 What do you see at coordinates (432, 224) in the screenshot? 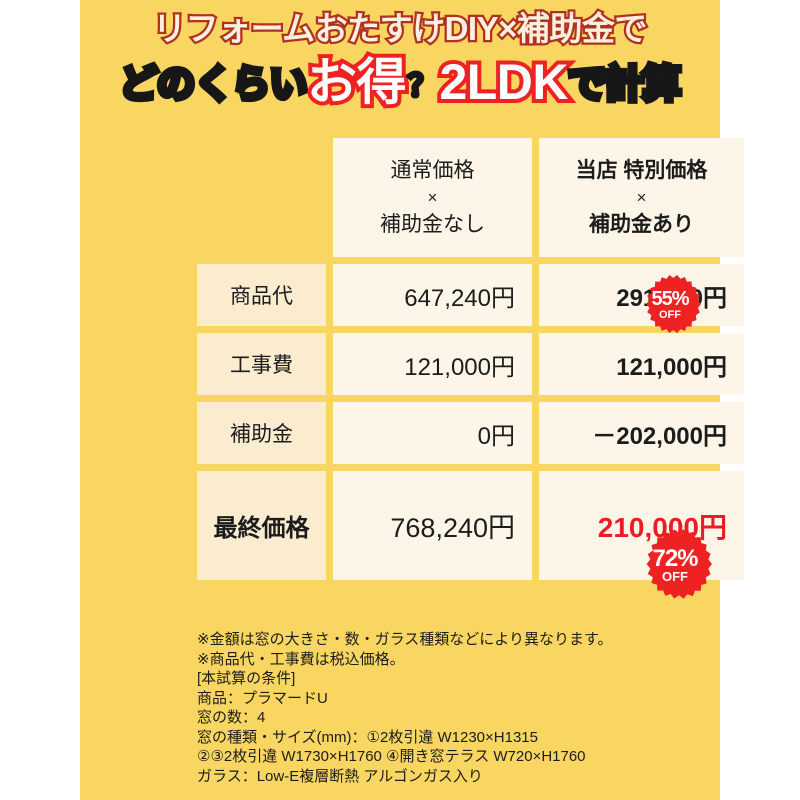
I see `header-normal-subtitle: 補助金なし` at bounding box center [432, 224].